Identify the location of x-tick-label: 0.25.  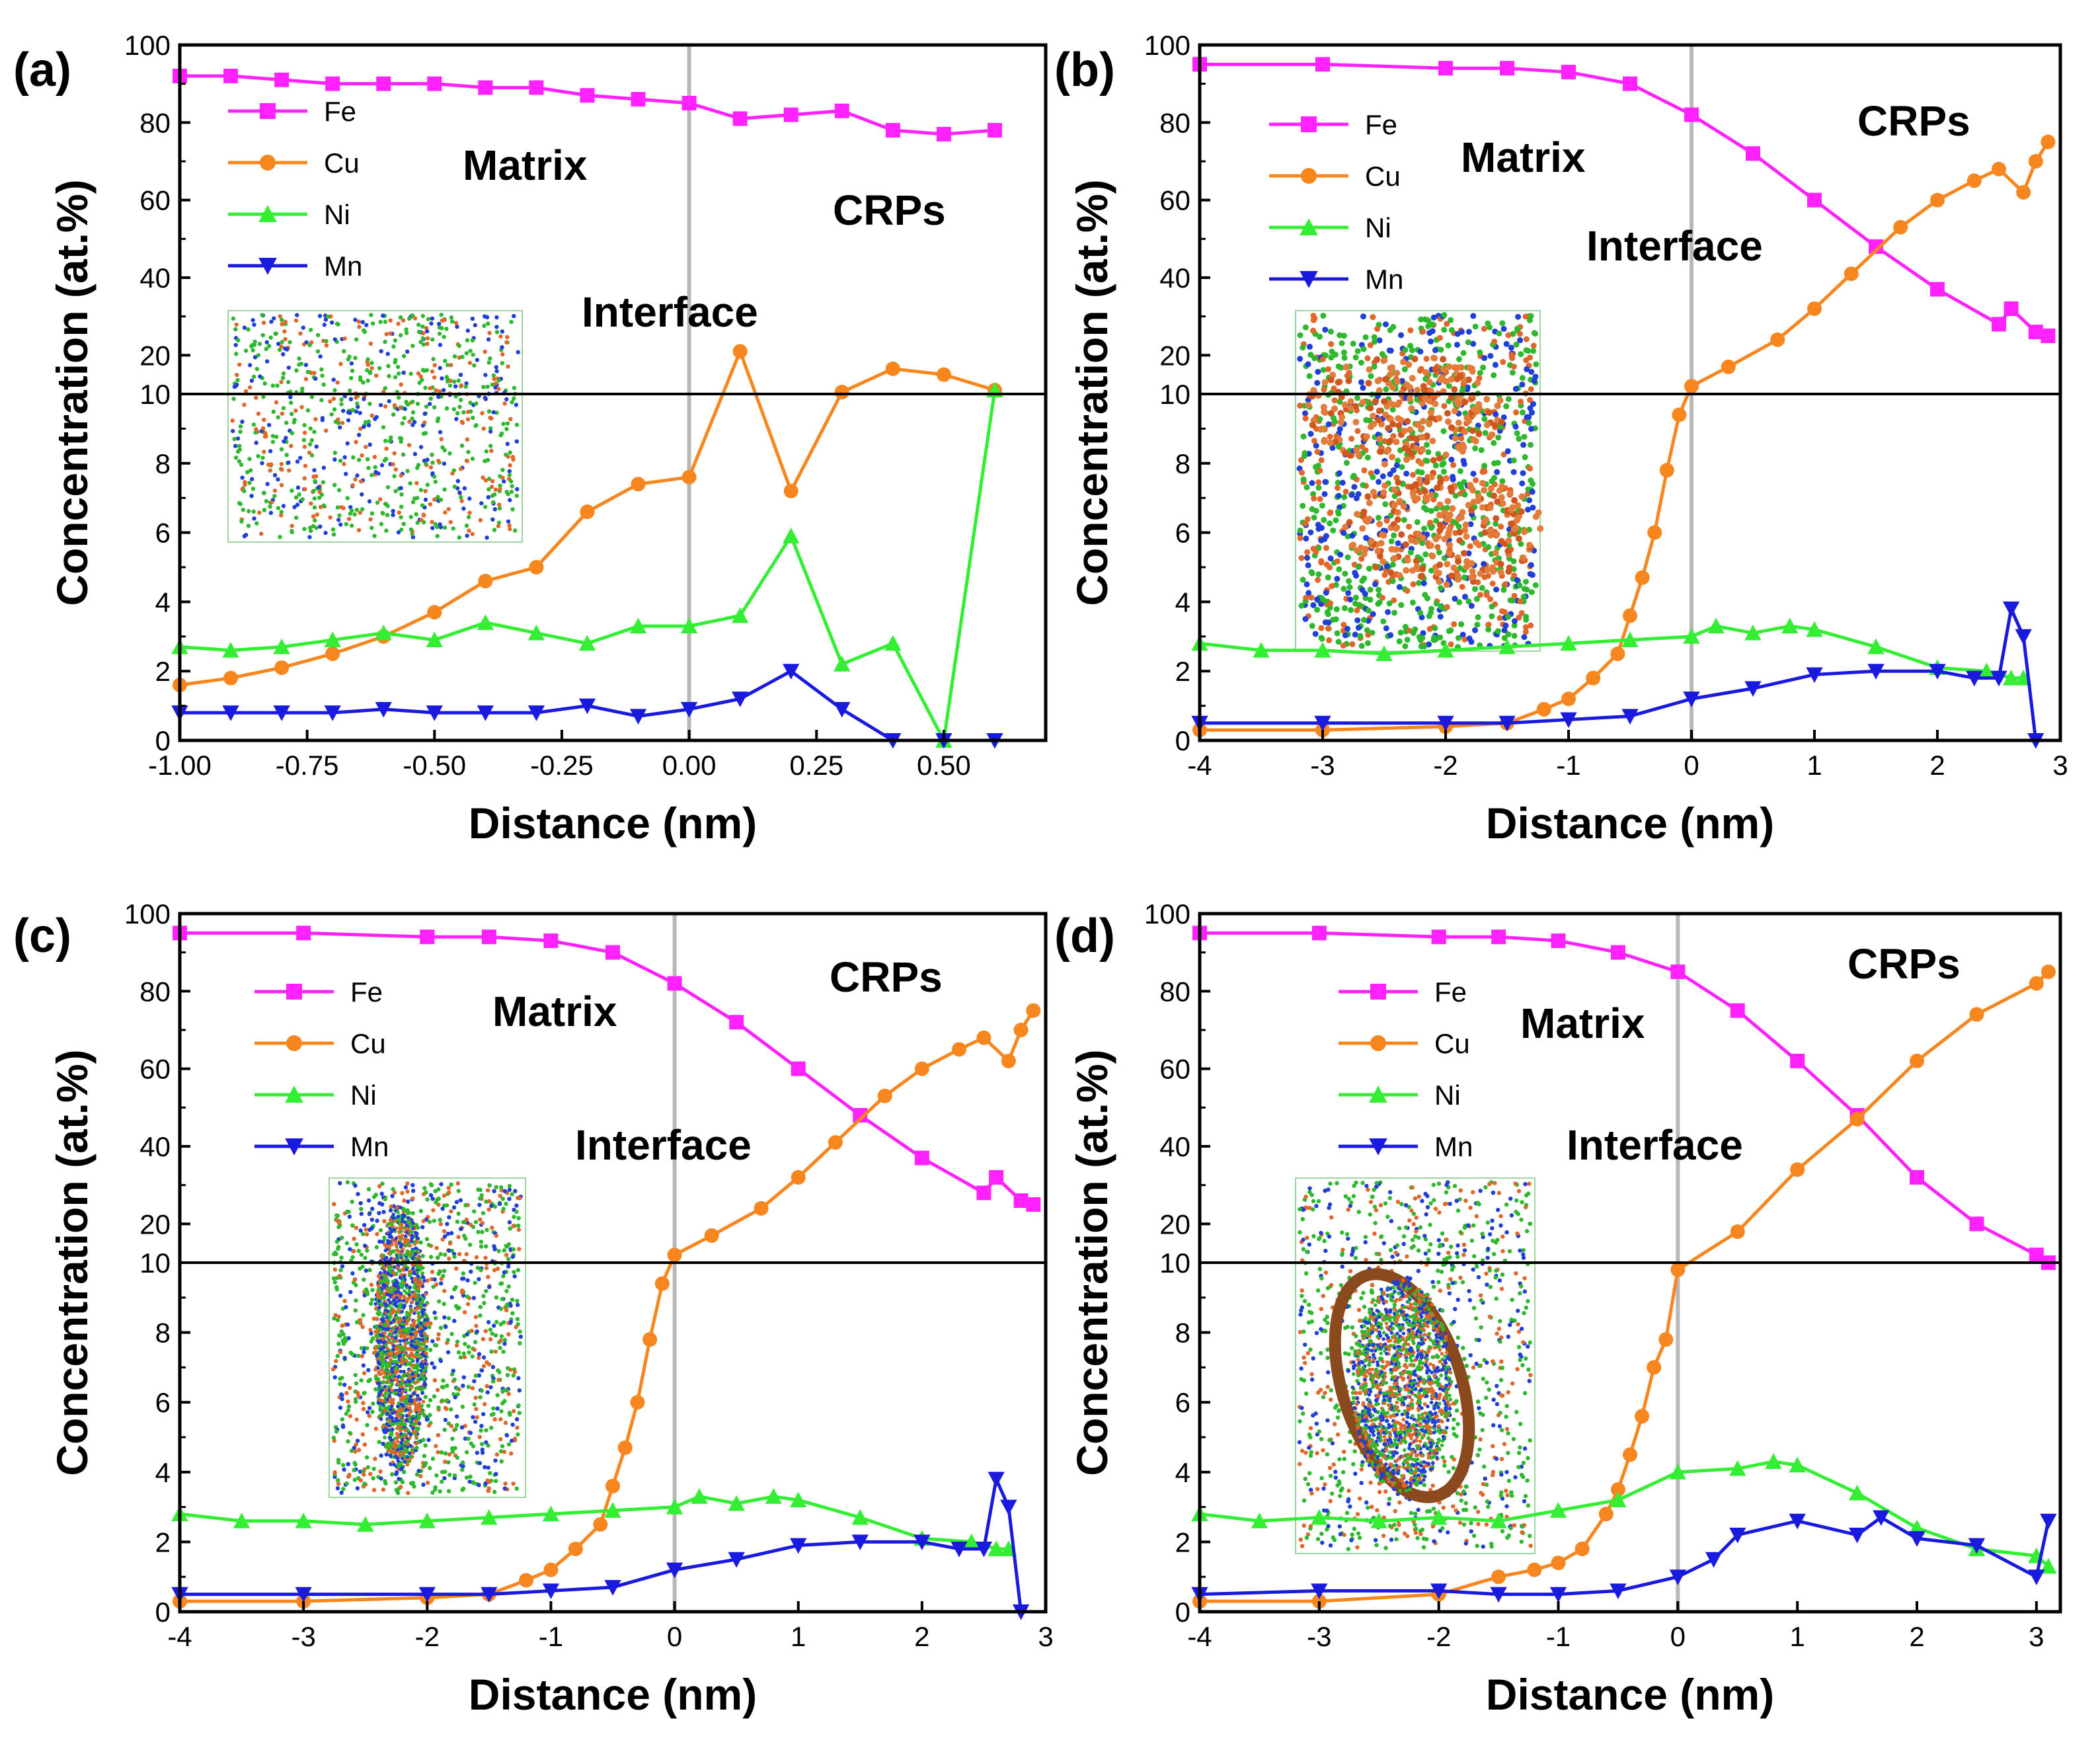
(816, 765).